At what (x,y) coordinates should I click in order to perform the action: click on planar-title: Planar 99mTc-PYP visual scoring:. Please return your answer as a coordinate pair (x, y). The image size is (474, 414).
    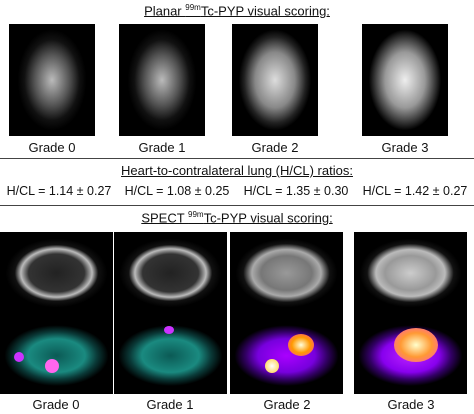
    Looking at the image, I should click on (237, 10).